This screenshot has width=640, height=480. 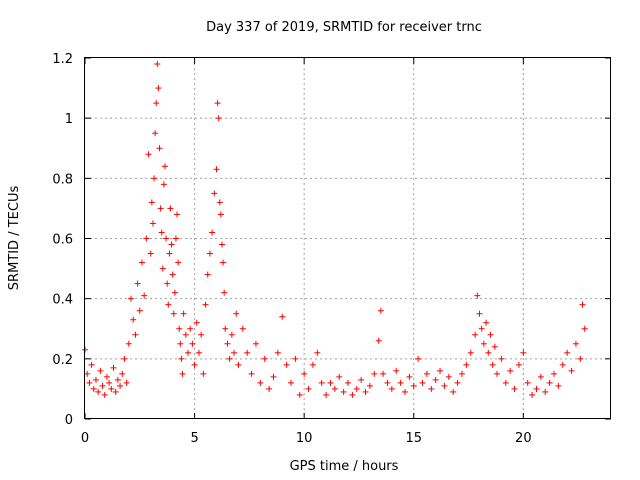 What do you see at coordinates (62, 300) in the screenshot?
I see `y-tick-label: 0.4` at bounding box center [62, 300].